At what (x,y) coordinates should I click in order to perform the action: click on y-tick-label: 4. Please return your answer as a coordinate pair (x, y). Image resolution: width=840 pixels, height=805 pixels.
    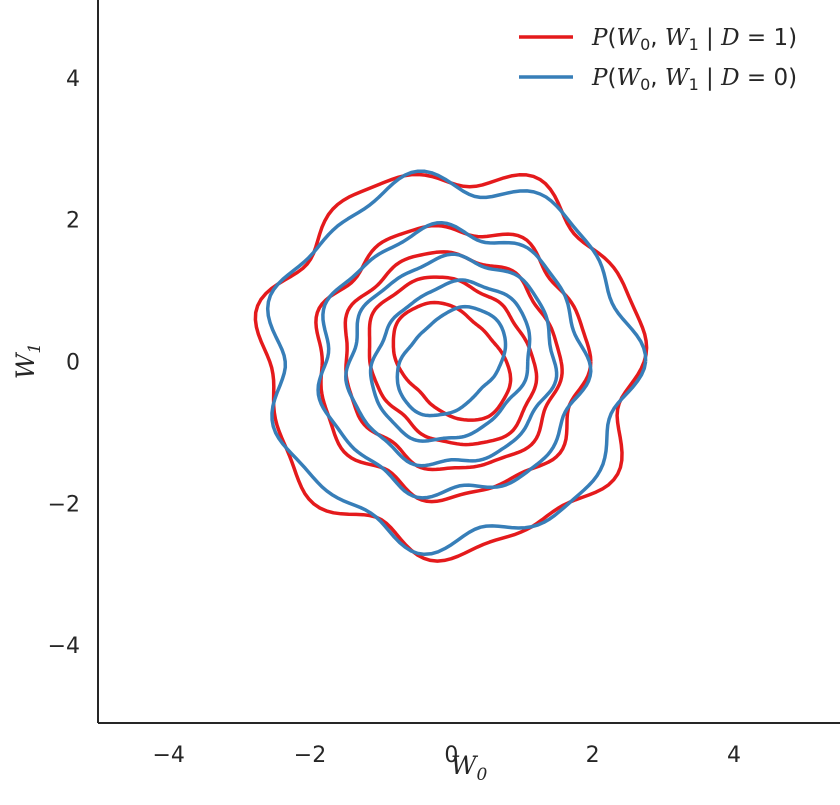
    Looking at the image, I should click on (73, 79).